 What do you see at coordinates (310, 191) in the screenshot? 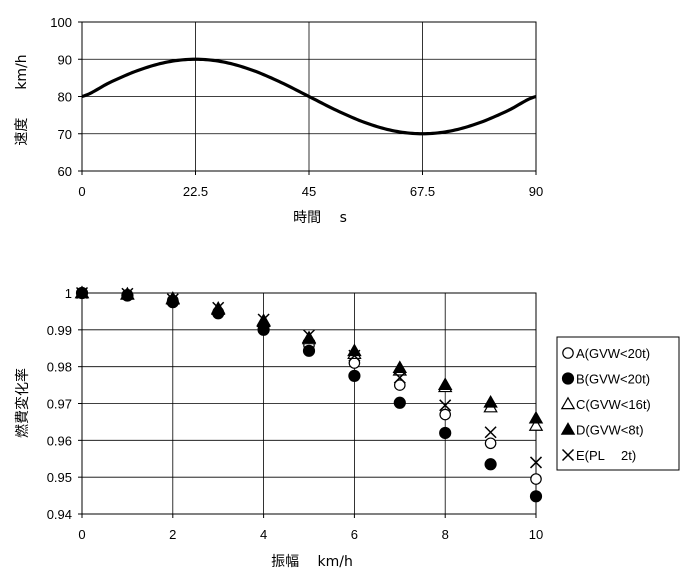
I see `top-x-tick-labels: 0 22.5 45 67.5 90` at bounding box center [310, 191].